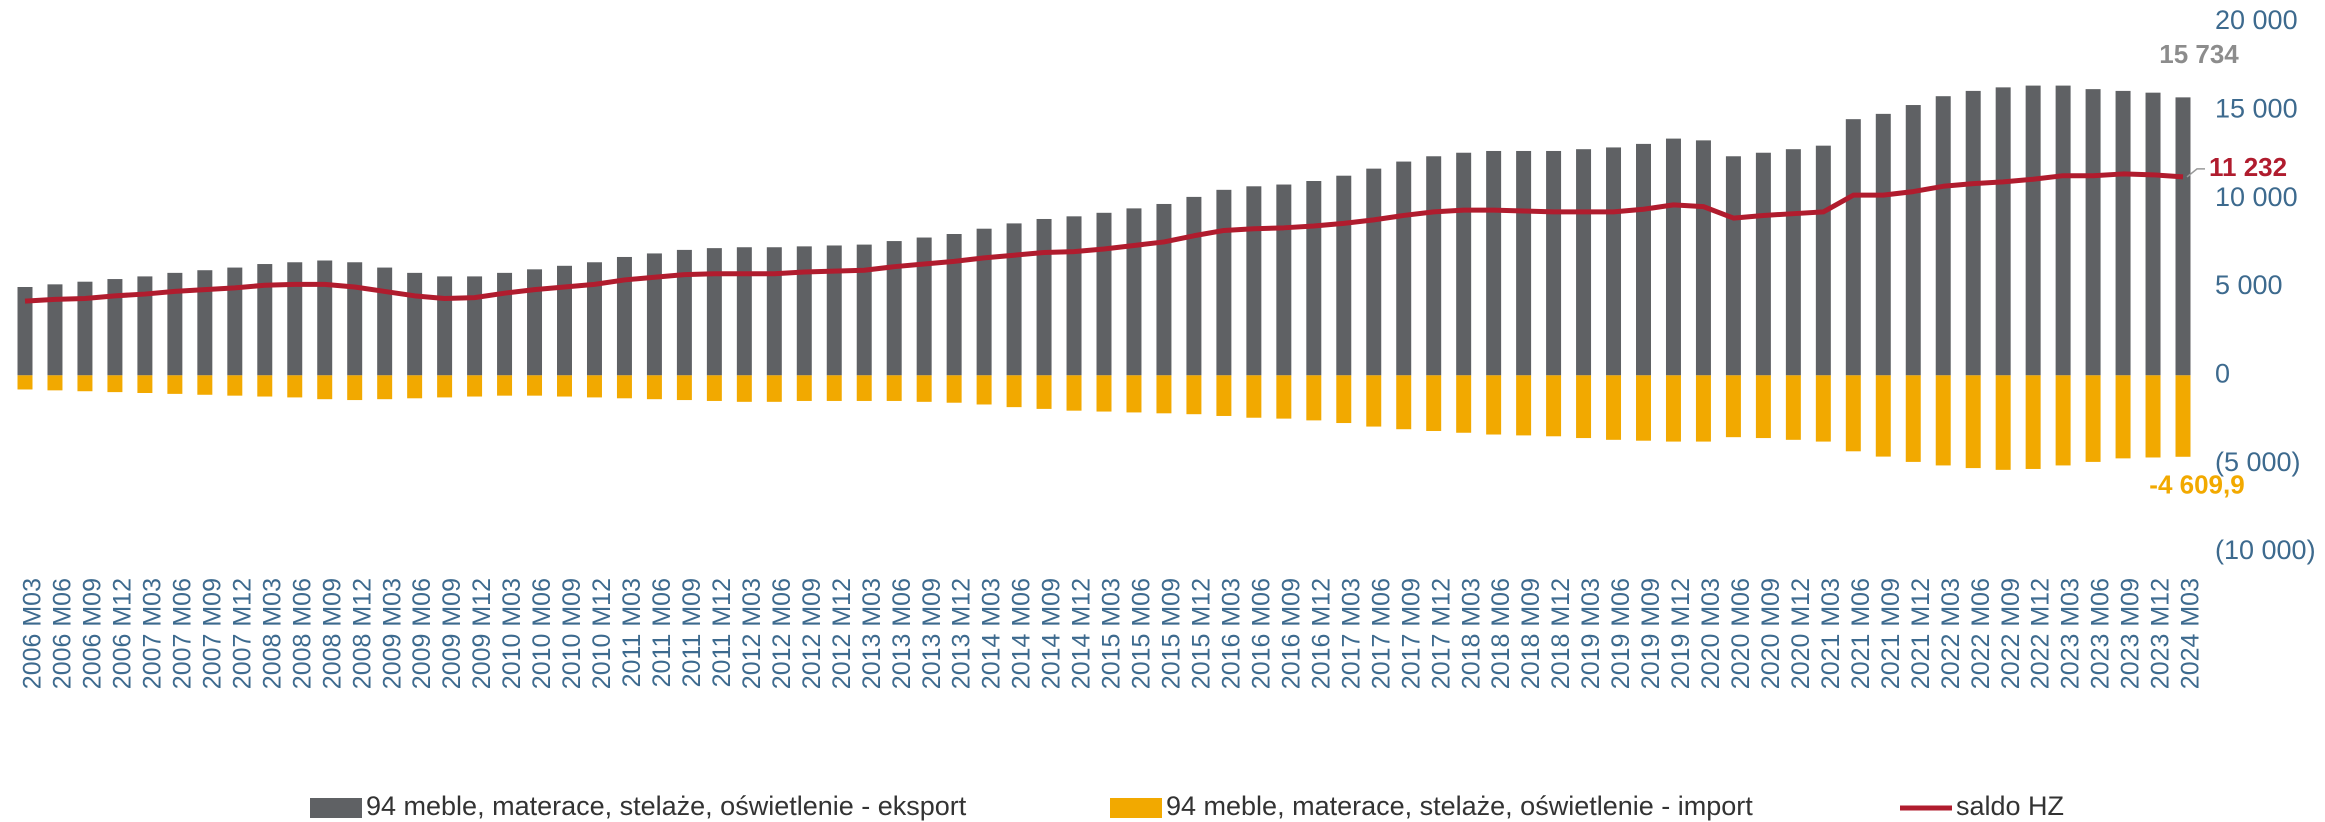  I want to click on value-label: -4 609,9, so click(2196, 485).